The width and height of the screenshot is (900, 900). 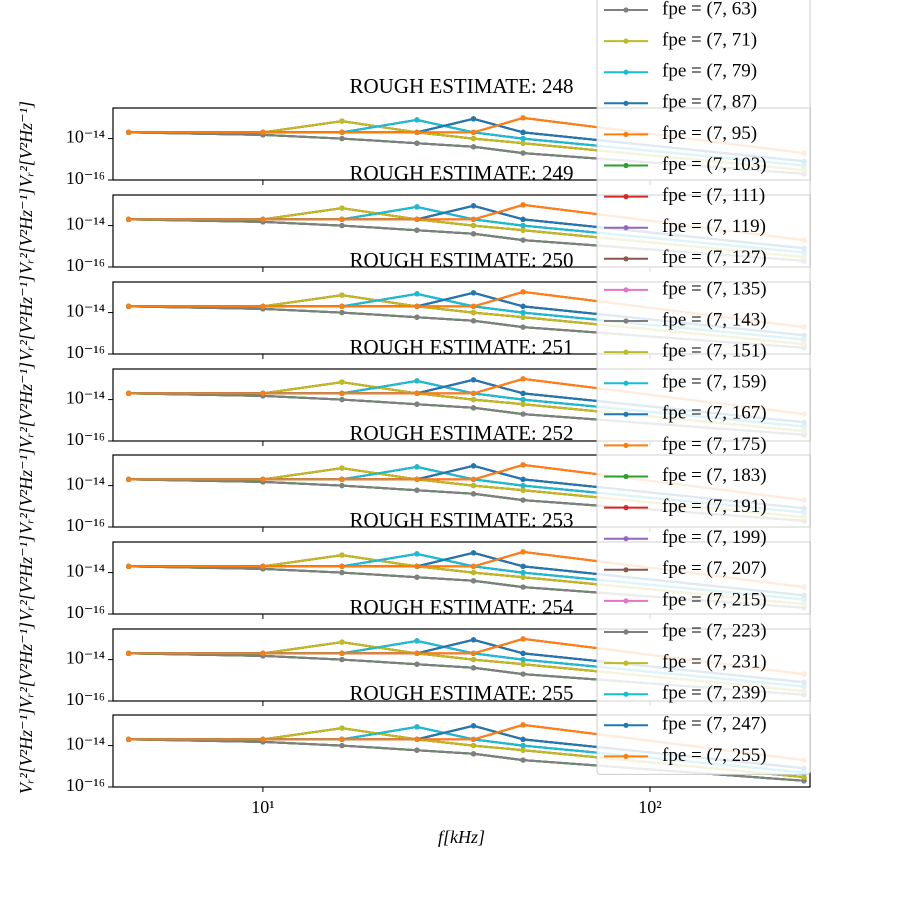 I want to click on chart-title: ROUGH ESTIMATE: 254, so click(x=462, y=607).